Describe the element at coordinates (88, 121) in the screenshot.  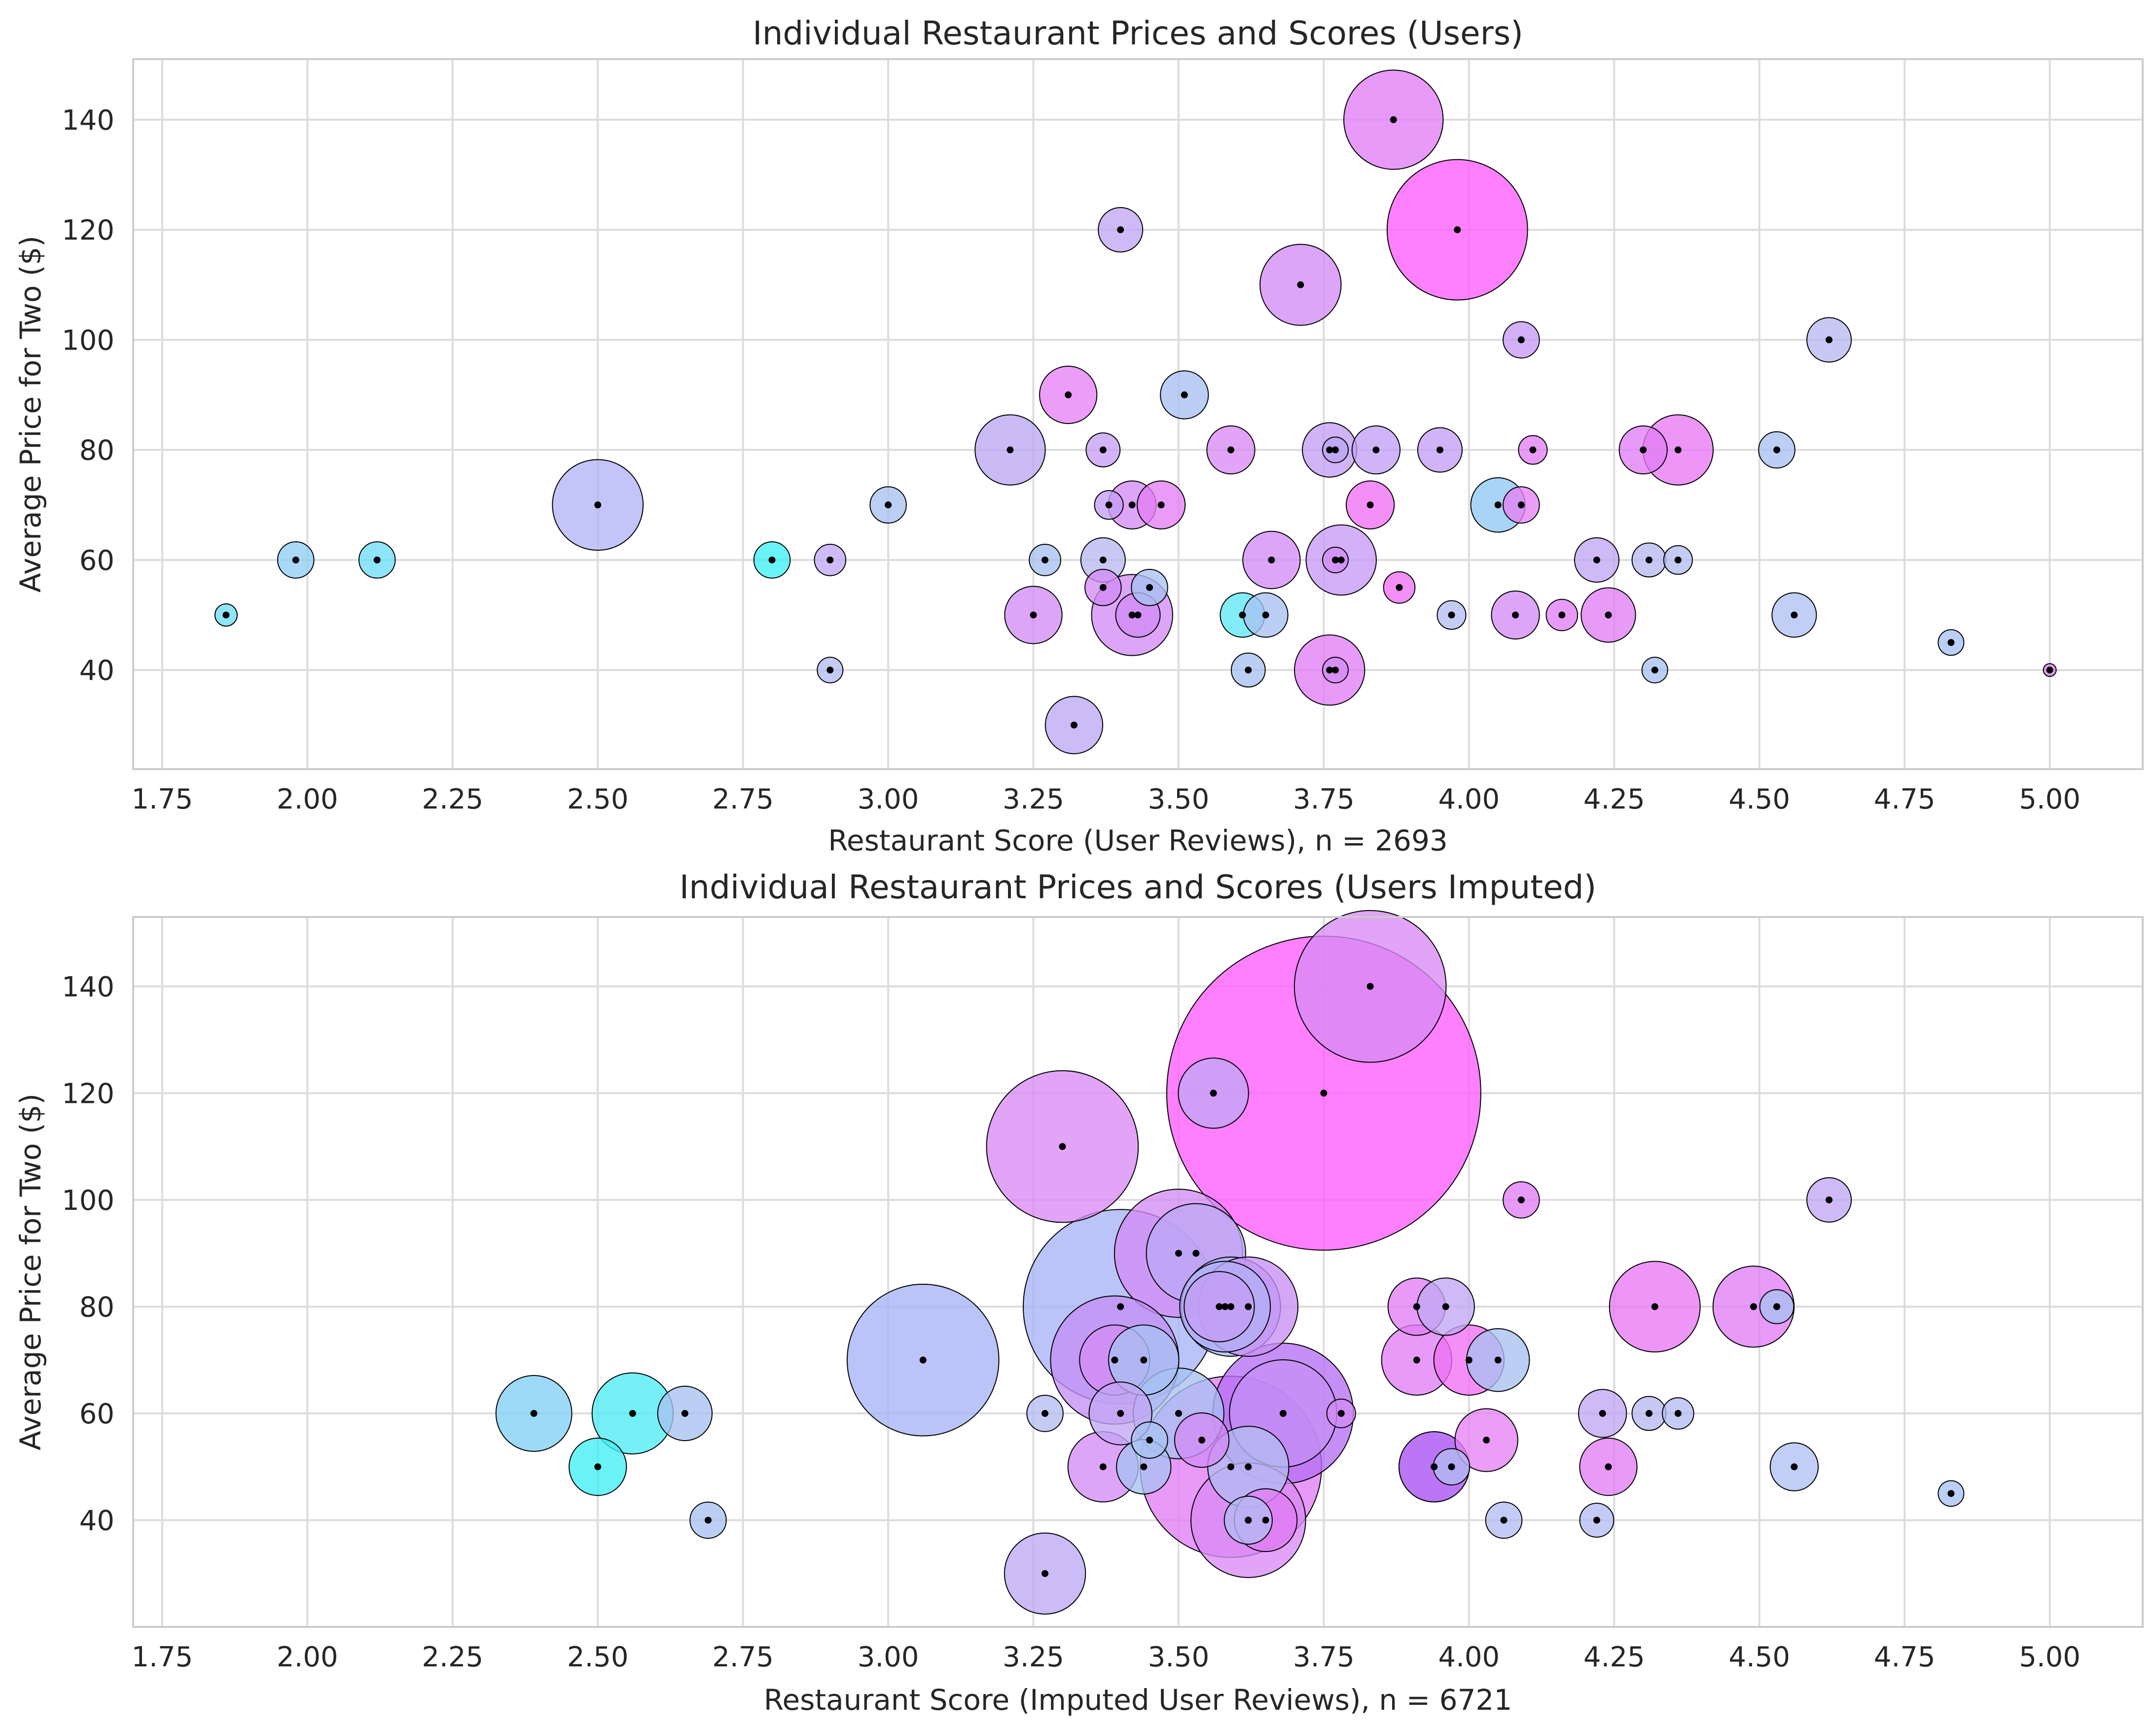
I see `y-tick-label: 140` at that location.